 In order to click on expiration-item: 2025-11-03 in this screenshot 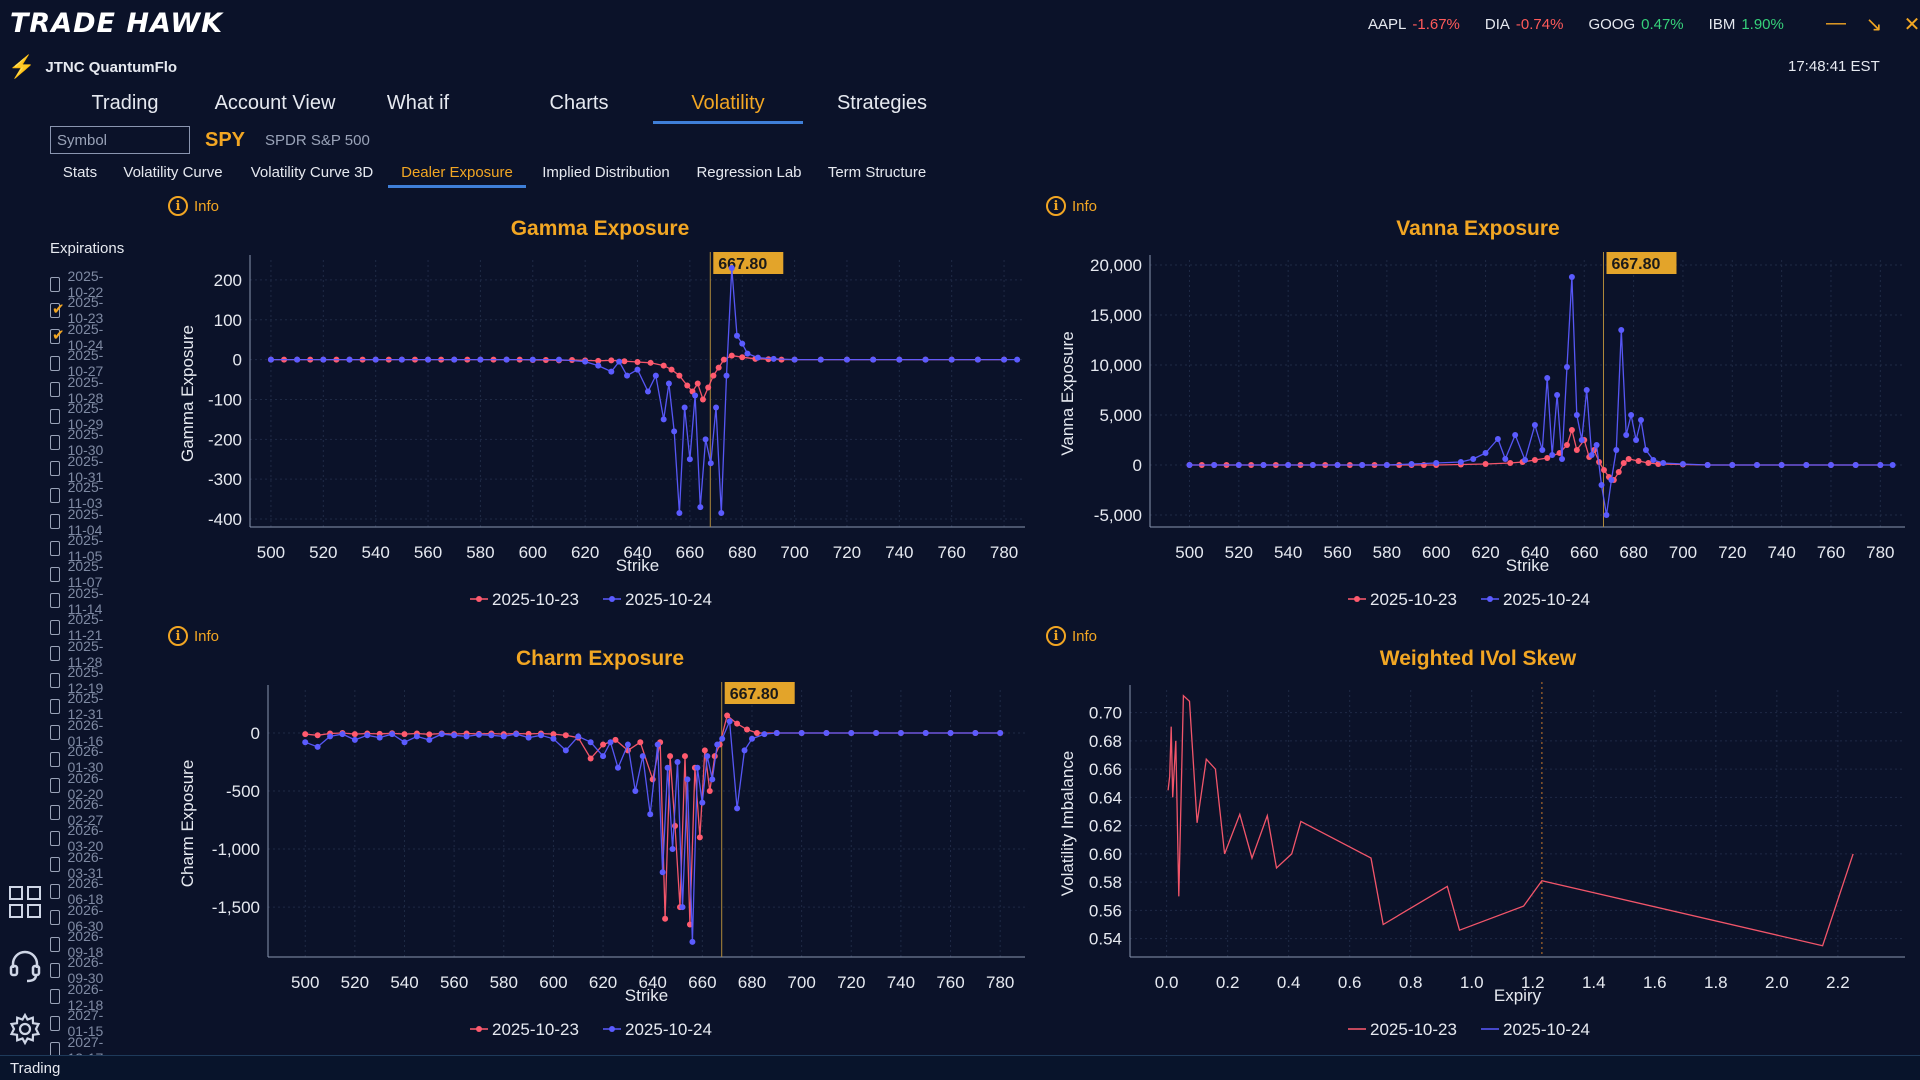, I will do `click(79, 495)`.